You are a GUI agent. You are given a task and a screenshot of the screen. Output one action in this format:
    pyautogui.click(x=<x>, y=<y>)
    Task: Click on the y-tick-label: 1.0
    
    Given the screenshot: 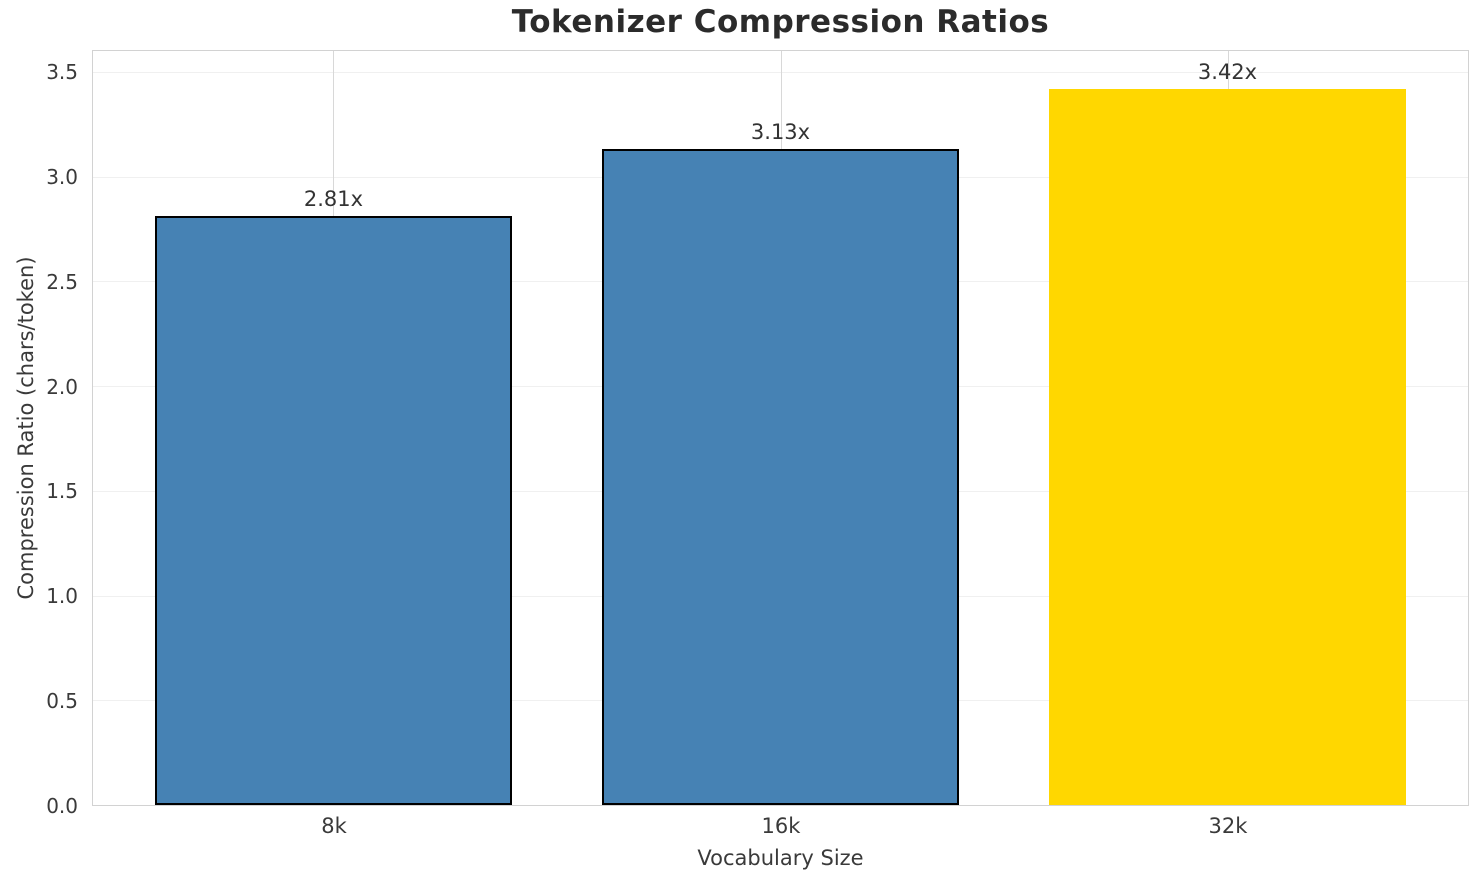 What is the action you would take?
    pyautogui.click(x=62, y=596)
    